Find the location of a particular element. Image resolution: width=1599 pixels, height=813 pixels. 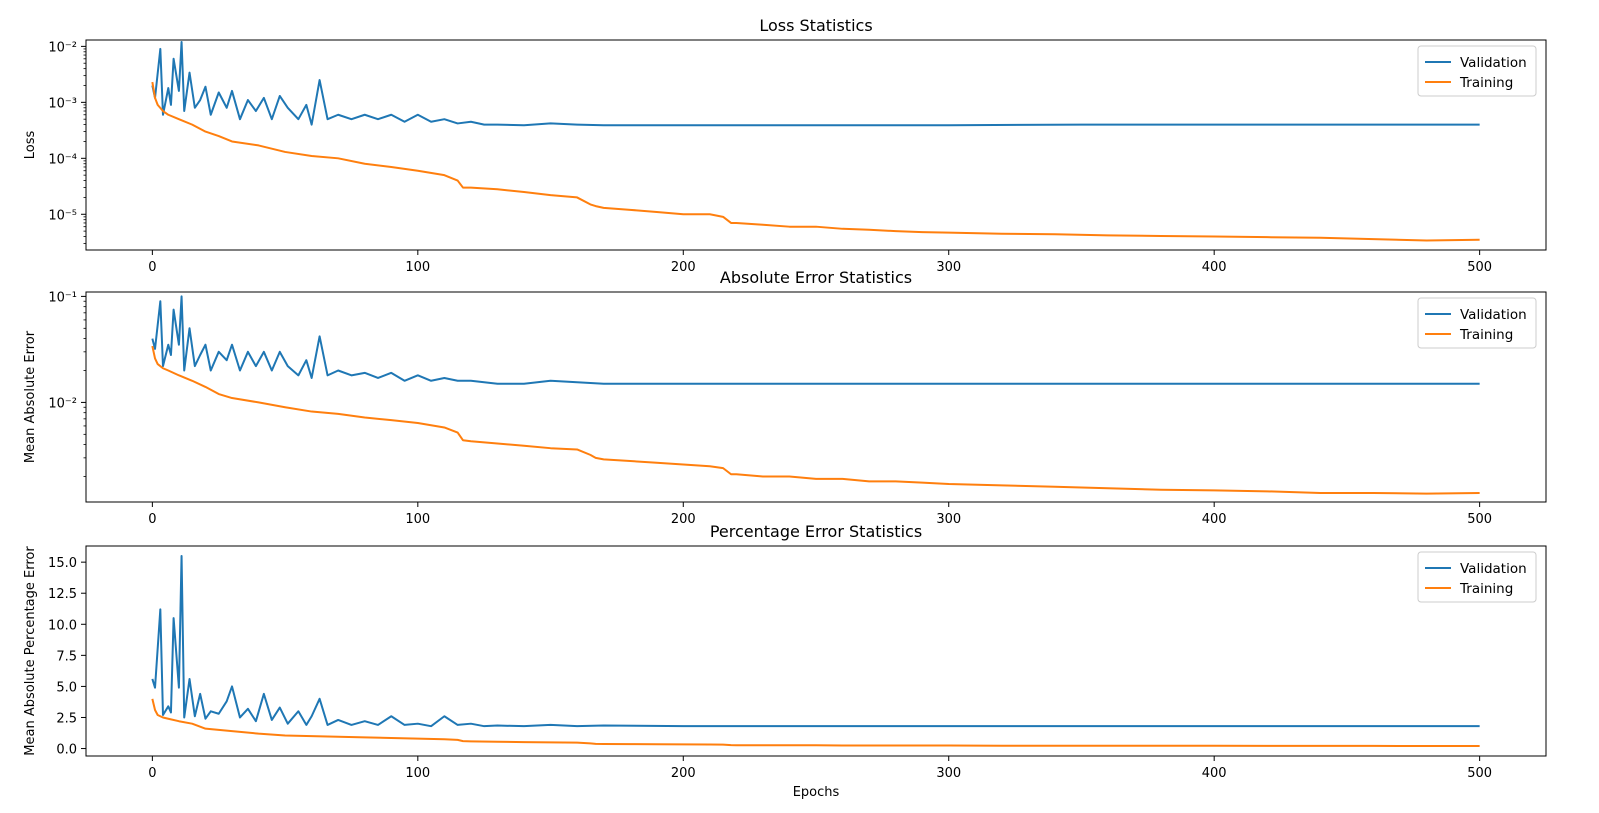

y-tick-label: 10⁻³ is located at coordinates (62, 103).